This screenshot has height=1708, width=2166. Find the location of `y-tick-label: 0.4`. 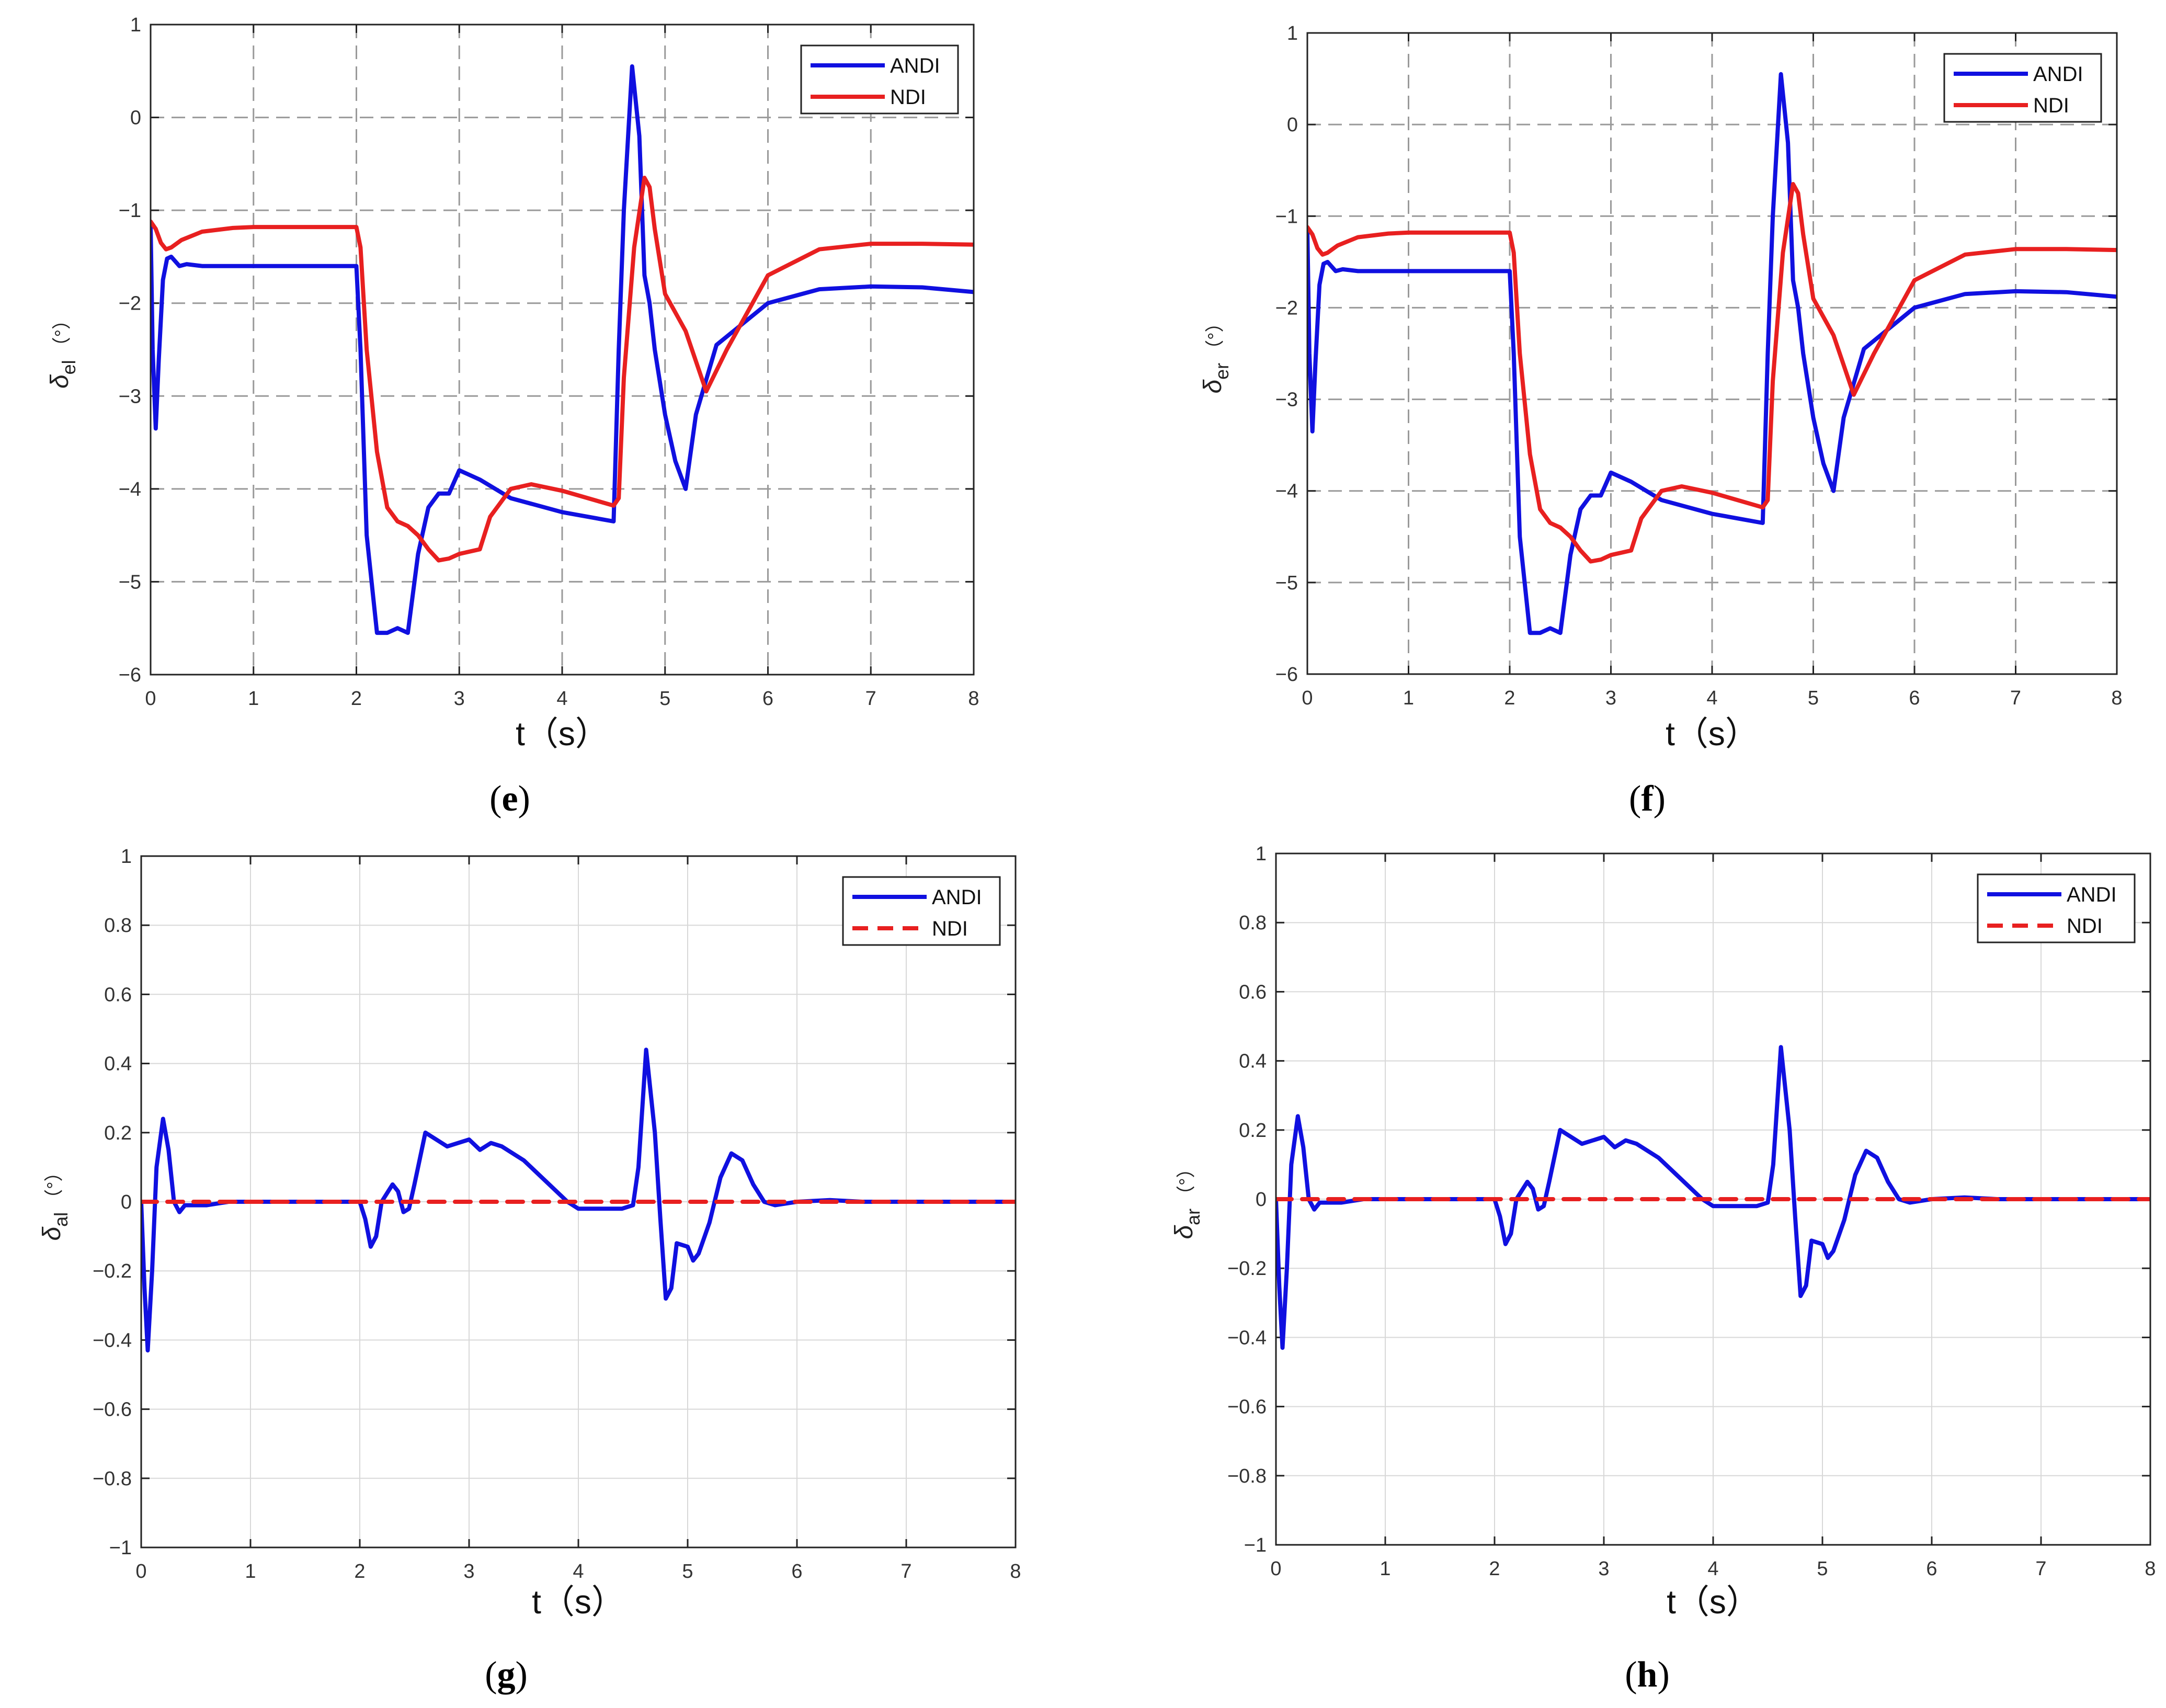

y-tick-label: 0.4 is located at coordinates (1253, 1062).